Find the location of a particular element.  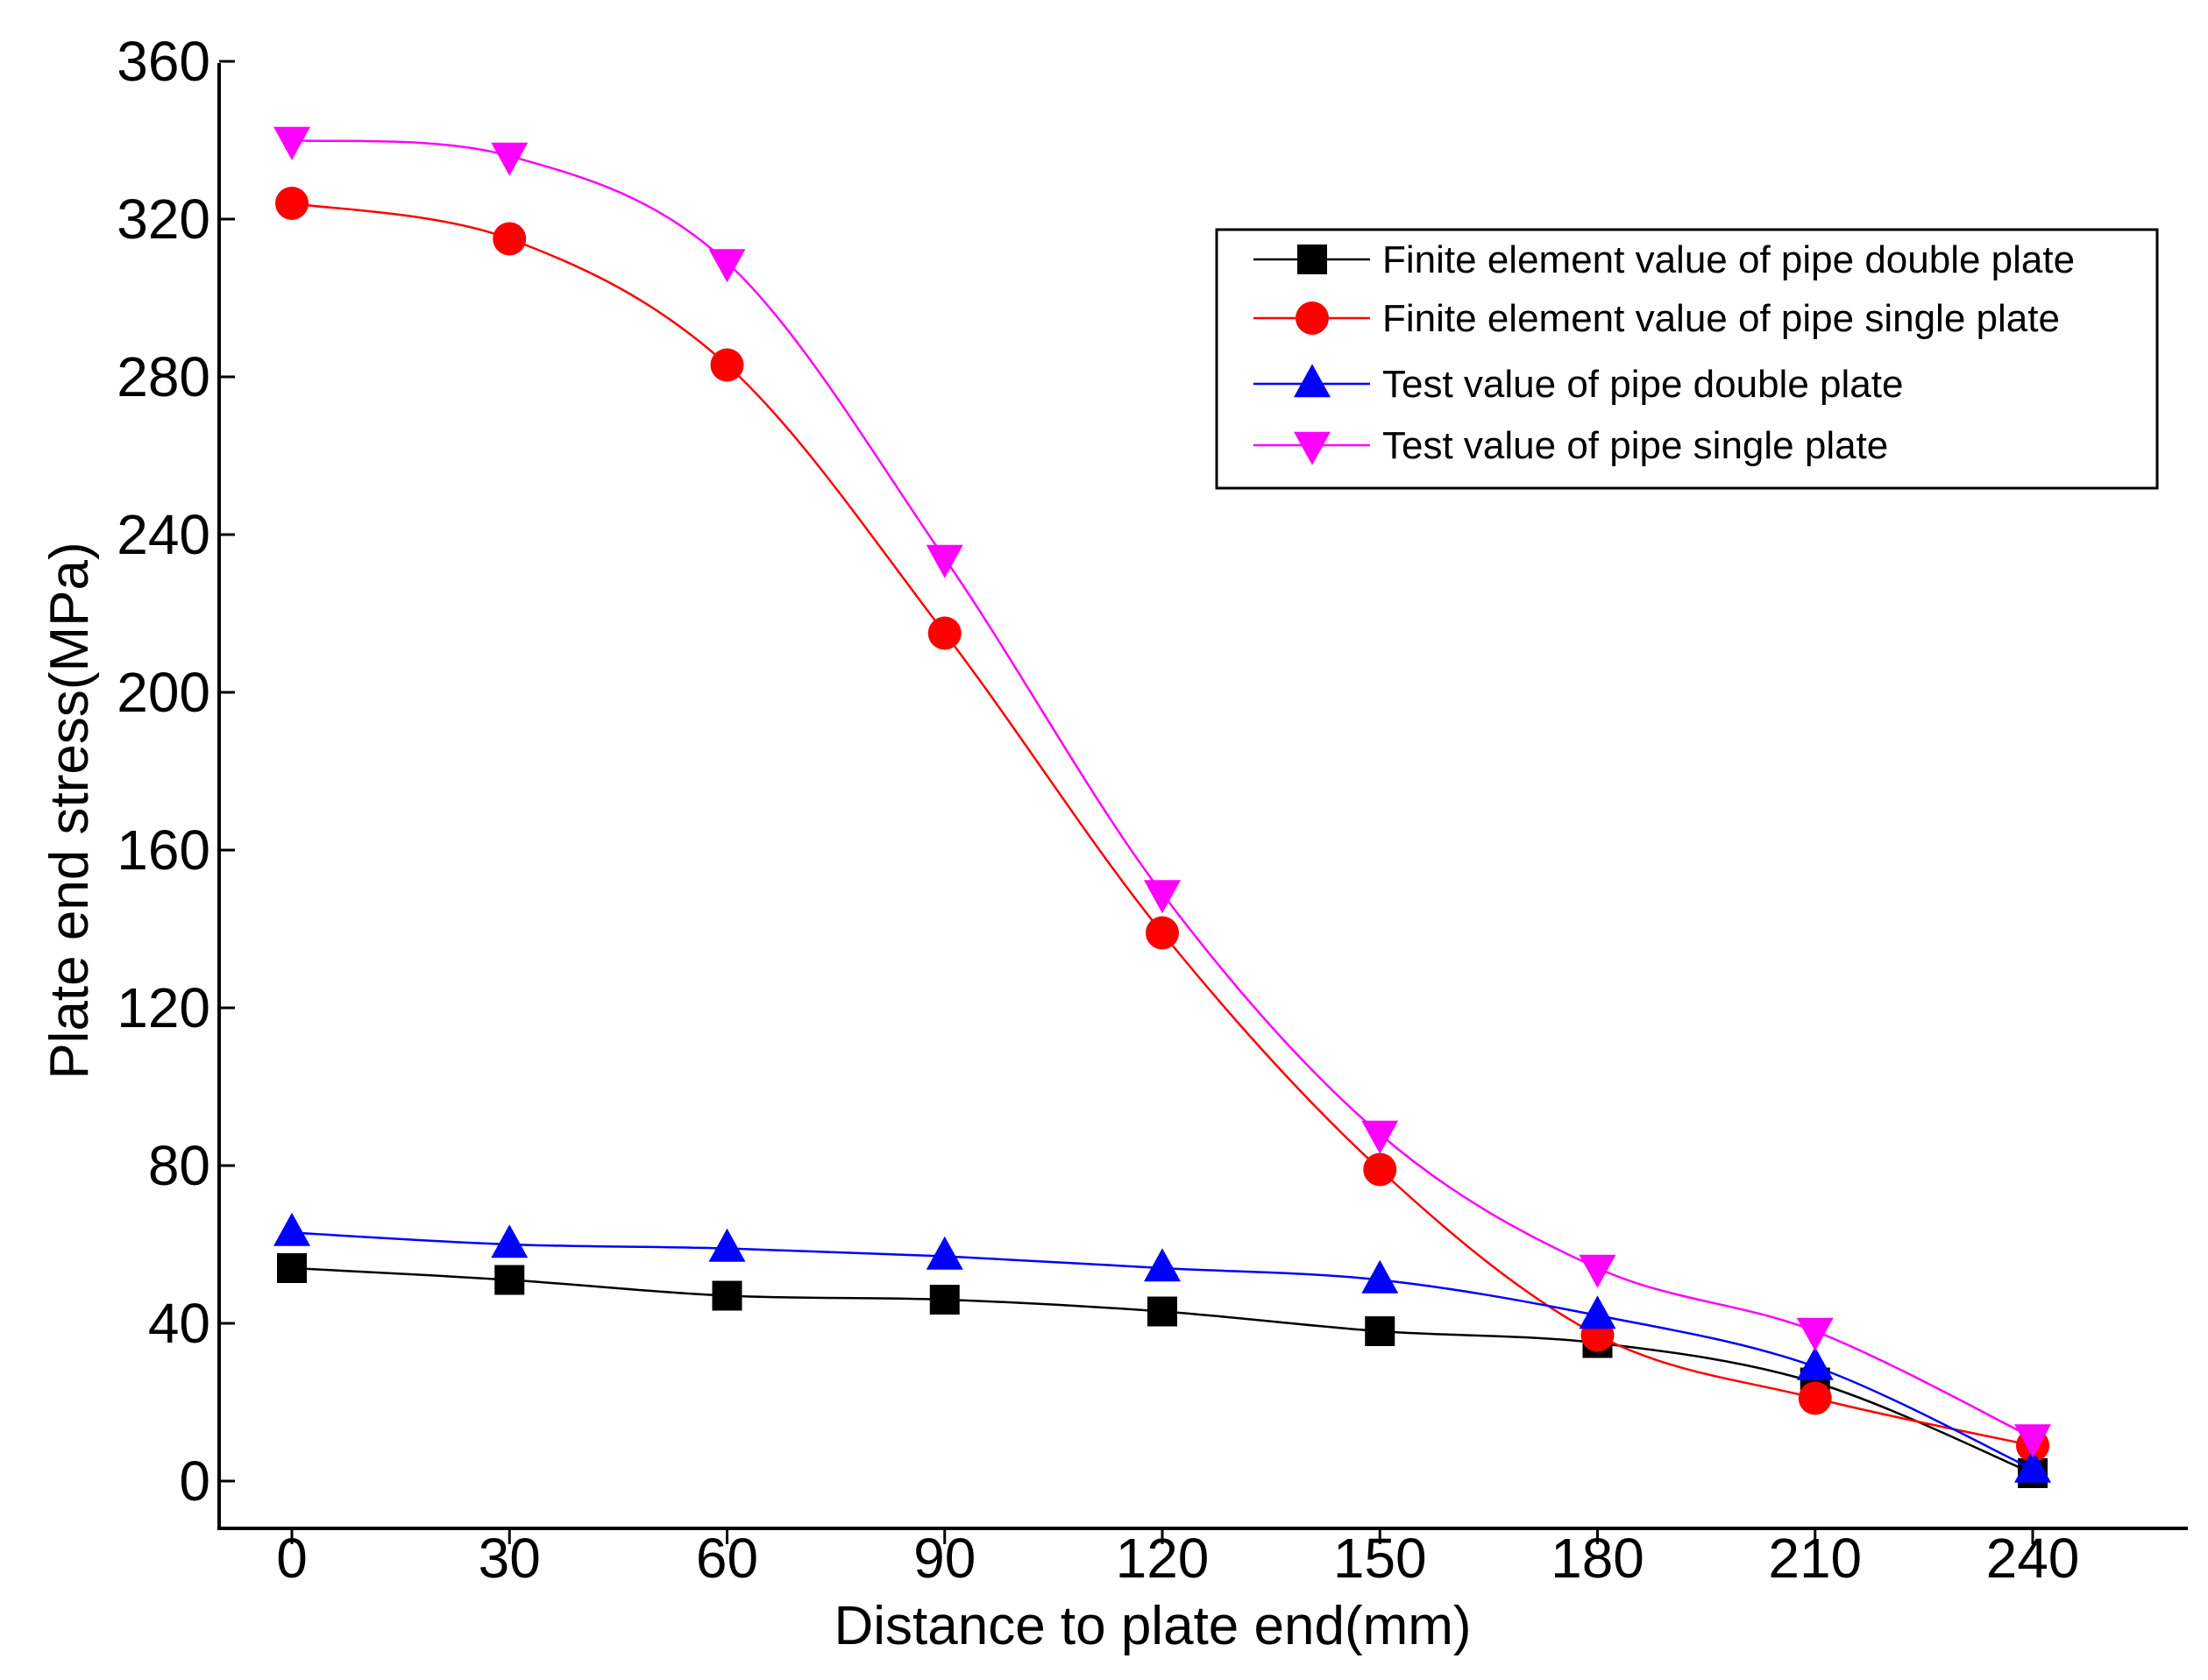

y-tick-label: 360 is located at coordinates (163, 61).